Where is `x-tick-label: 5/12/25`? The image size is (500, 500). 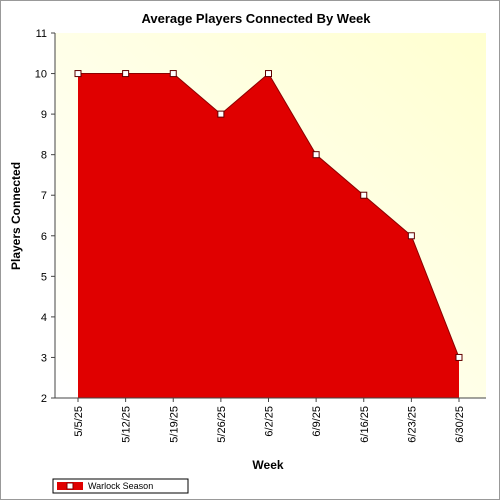 x-tick-label: 5/12/25 is located at coordinates (127, 424).